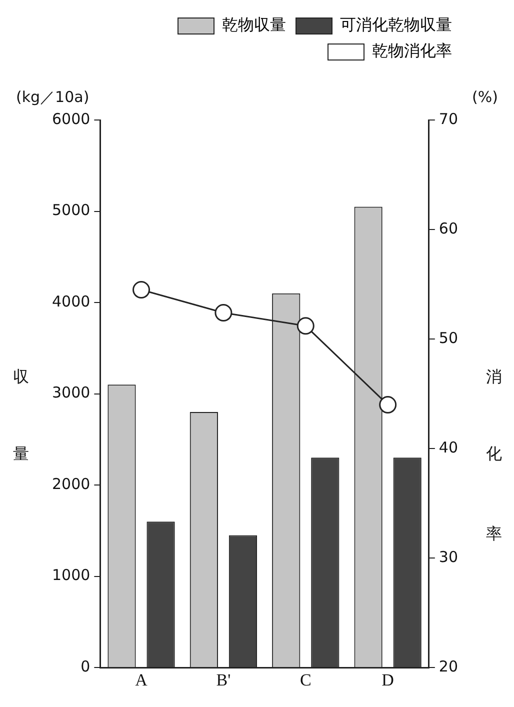  I want to click on y2-tick-label: 70, so click(448, 119).